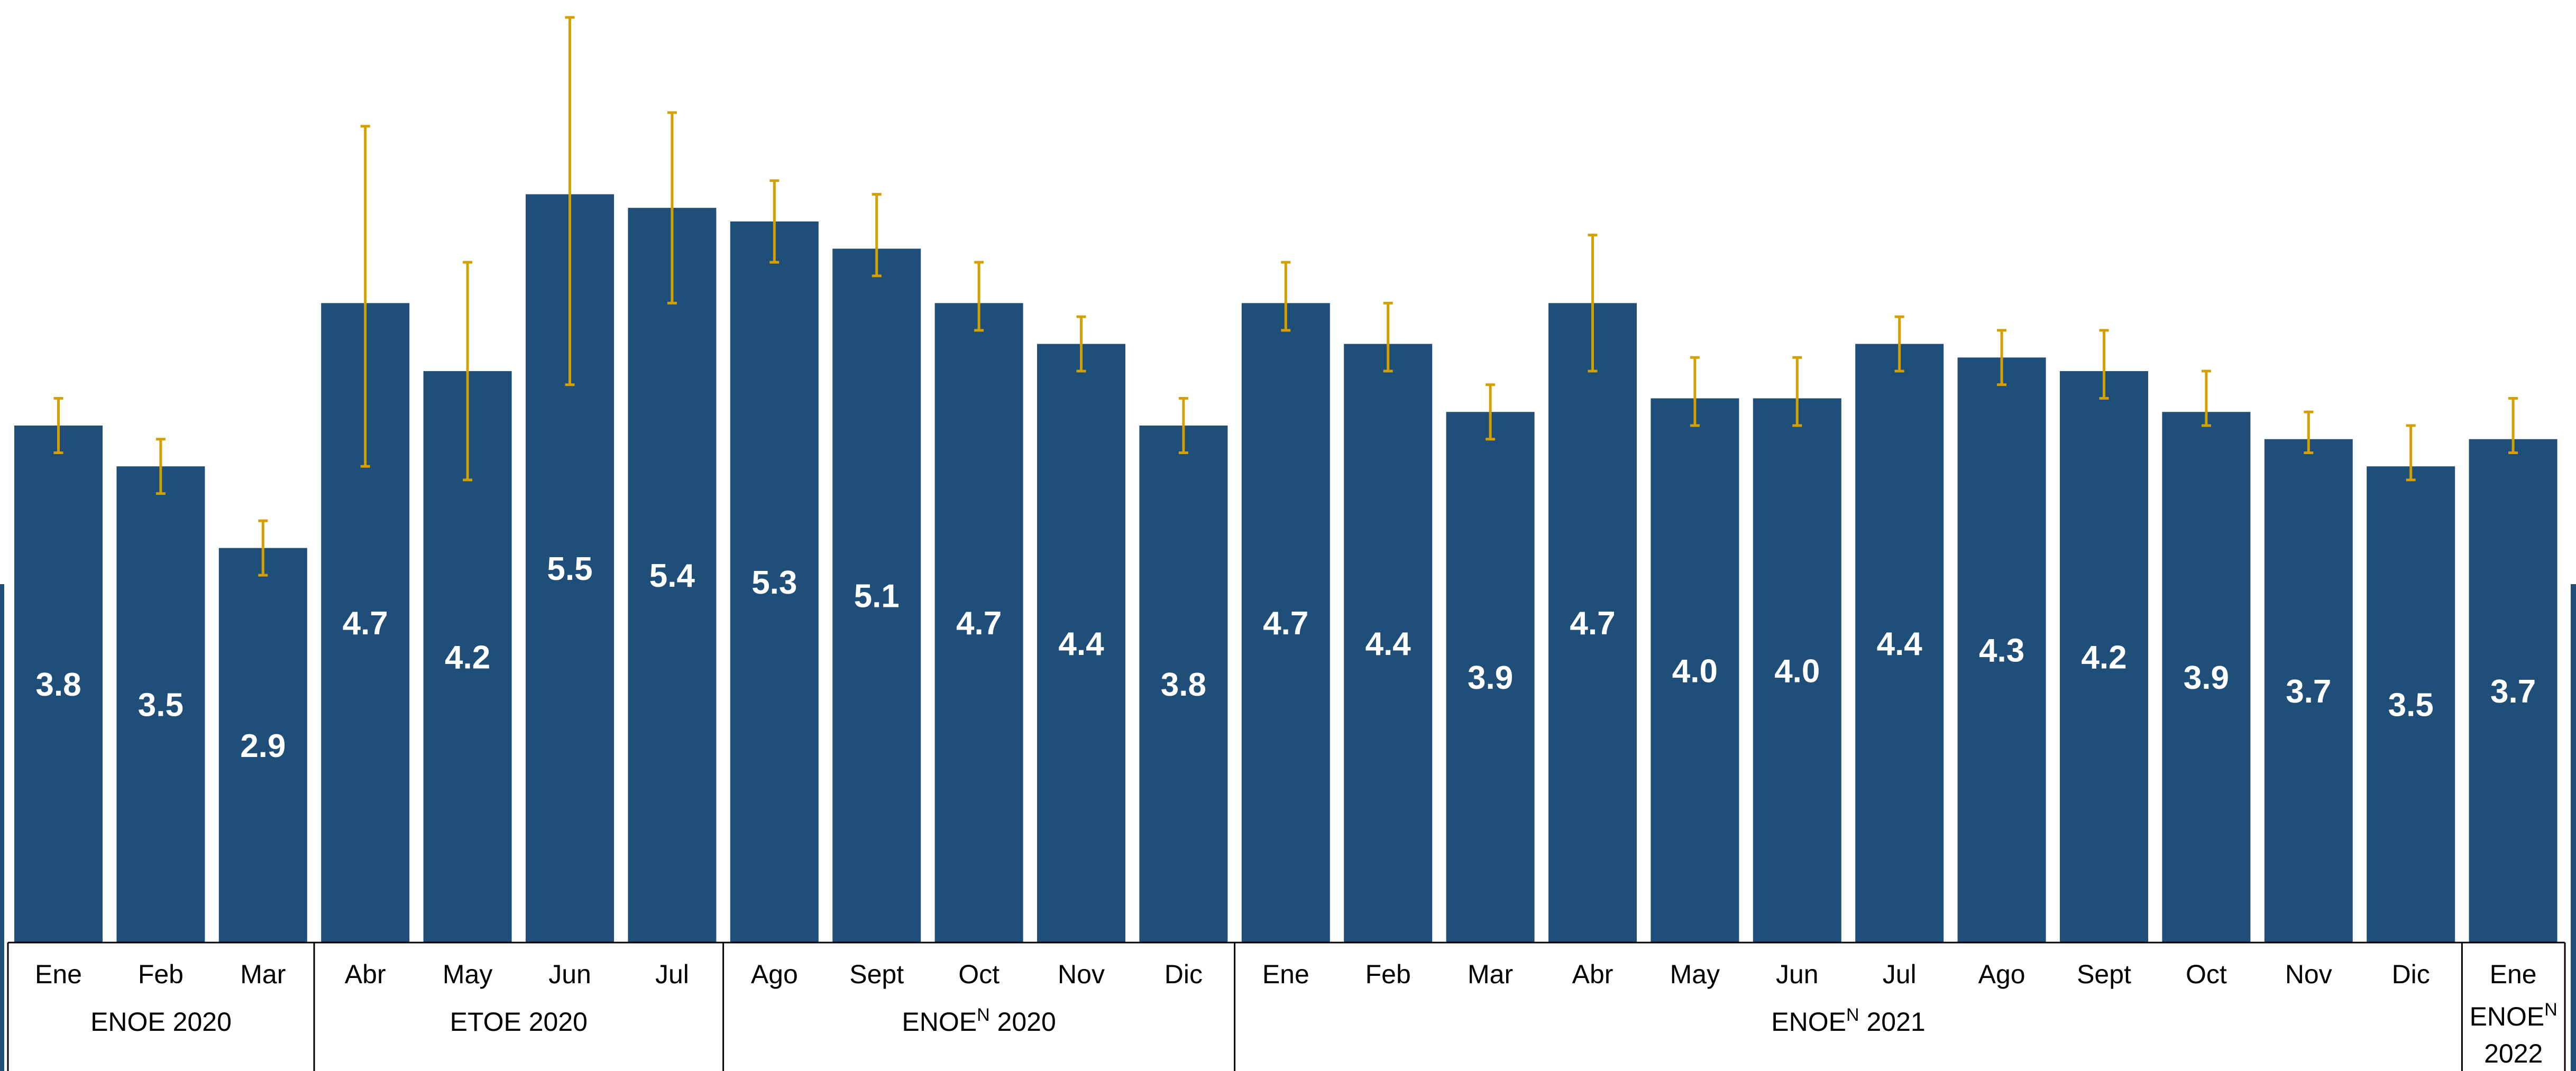 The width and height of the screenshot is (2576, 1071). What do you see at coordinates (877, 596) in the screenshot?
I see `bar-value-label: 5.1` at bounding box center [877, 596].